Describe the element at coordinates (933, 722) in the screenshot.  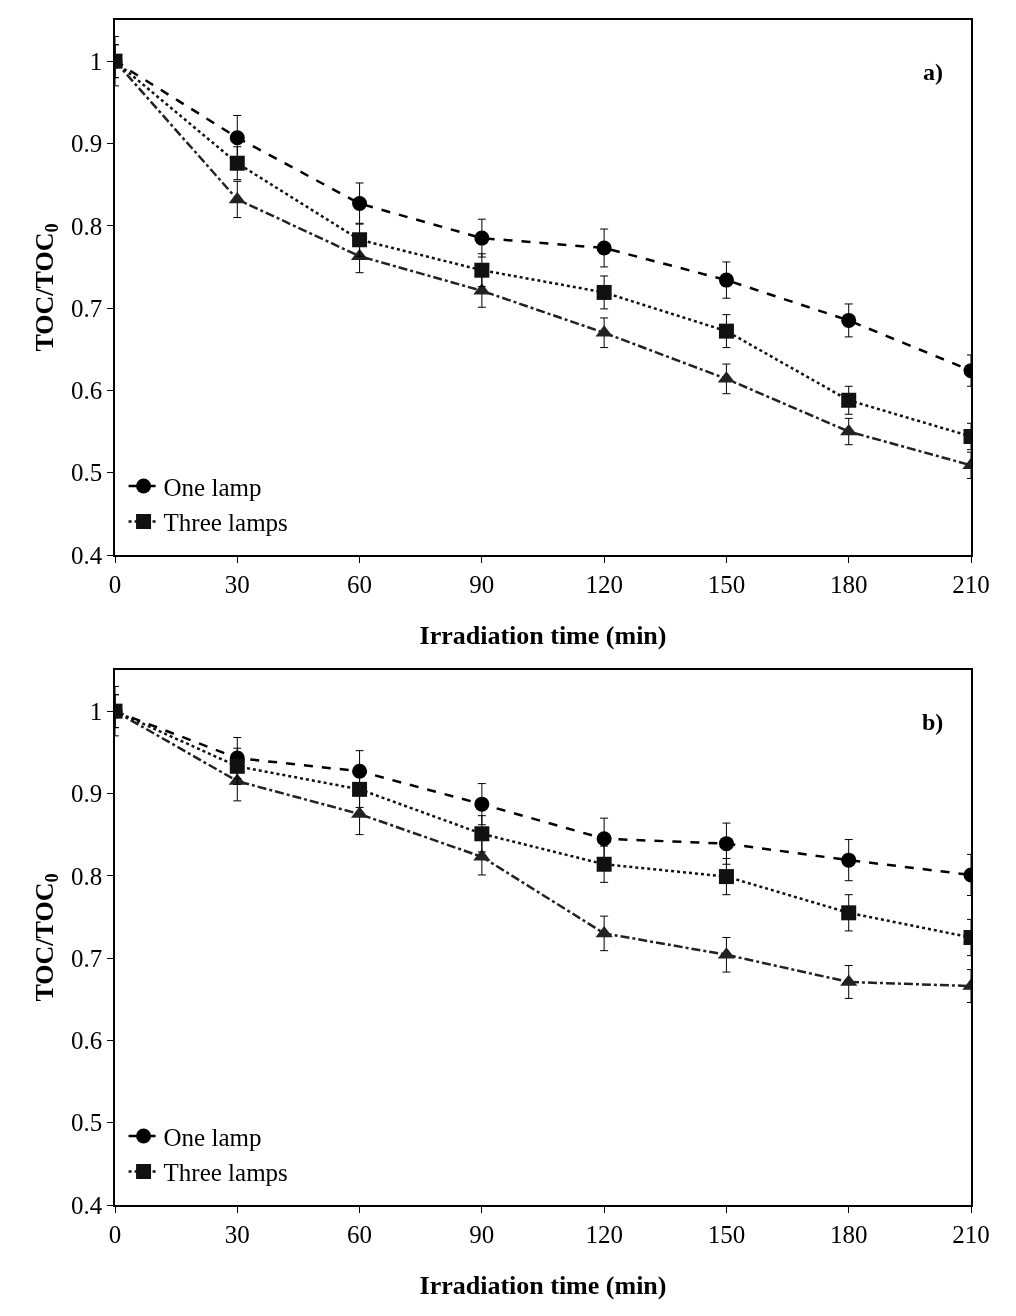
I see `annotation: b)` at that location.